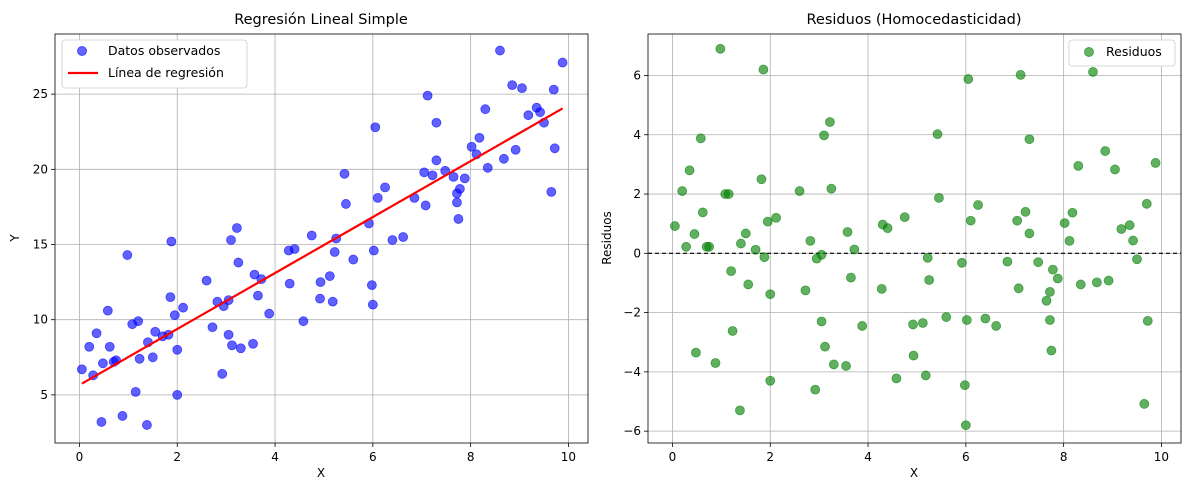 This screenshot has height=490, width=1189. Describe the element at coordinates (607, 238) in the screenshot. I see `y-axis-label: Residuos` at that location.